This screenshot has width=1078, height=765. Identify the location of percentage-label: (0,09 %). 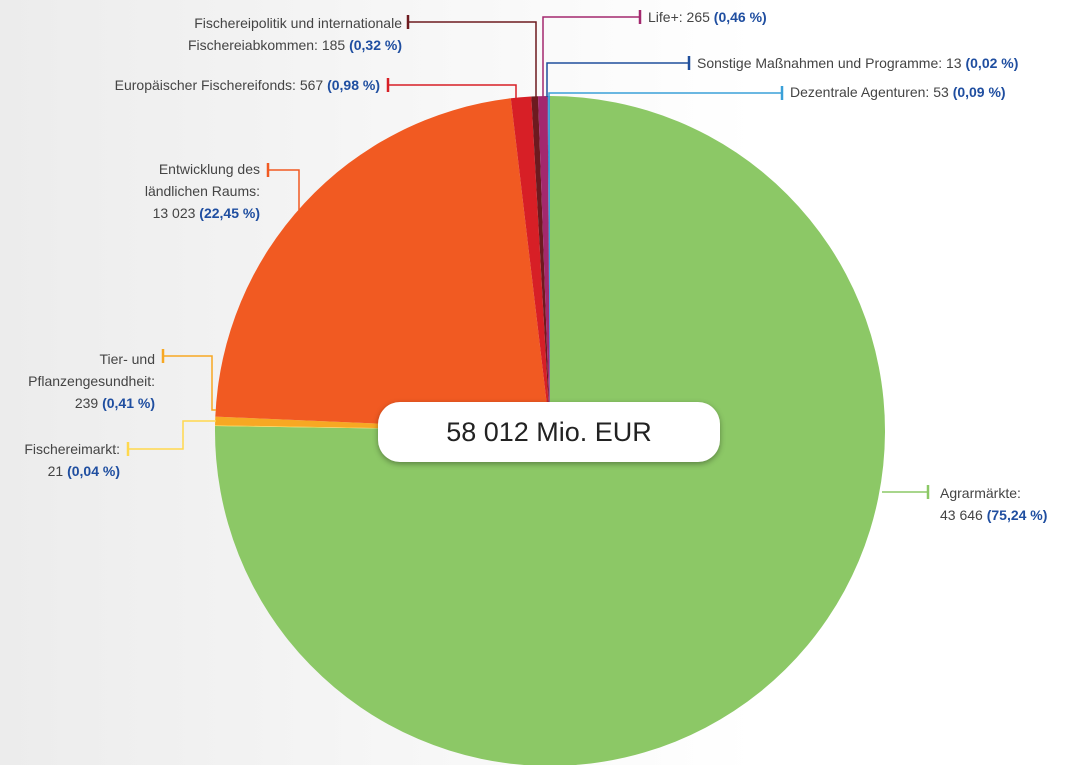
(979, 92).